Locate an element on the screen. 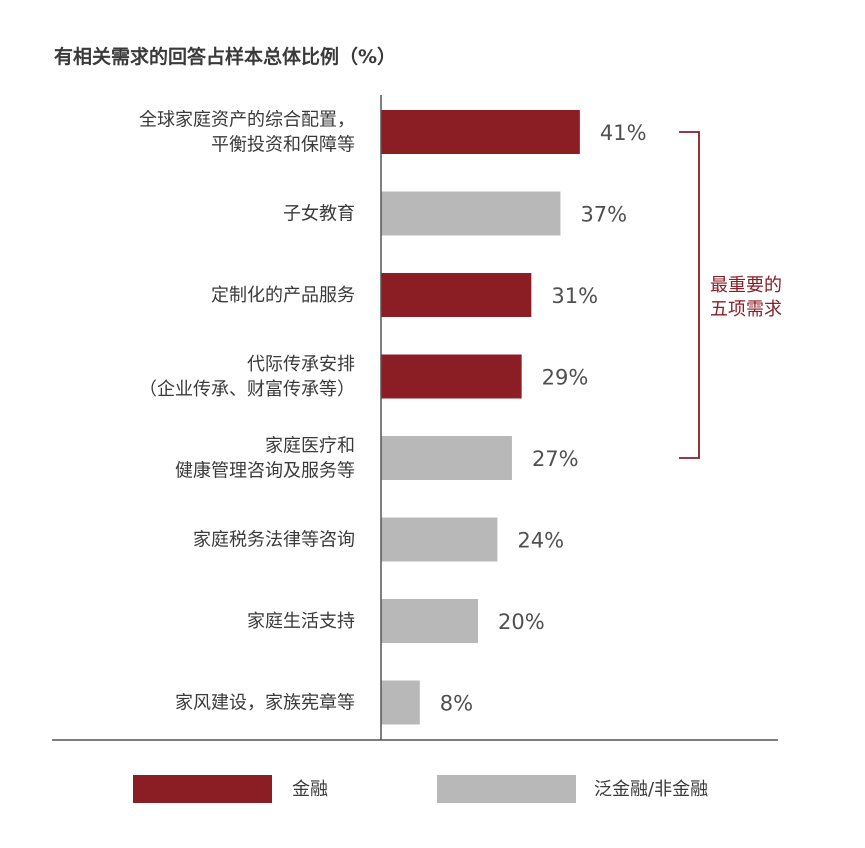 The height and width of the screenshot is (848, 865). value-label: 24% is located at coordinates (540, 541).